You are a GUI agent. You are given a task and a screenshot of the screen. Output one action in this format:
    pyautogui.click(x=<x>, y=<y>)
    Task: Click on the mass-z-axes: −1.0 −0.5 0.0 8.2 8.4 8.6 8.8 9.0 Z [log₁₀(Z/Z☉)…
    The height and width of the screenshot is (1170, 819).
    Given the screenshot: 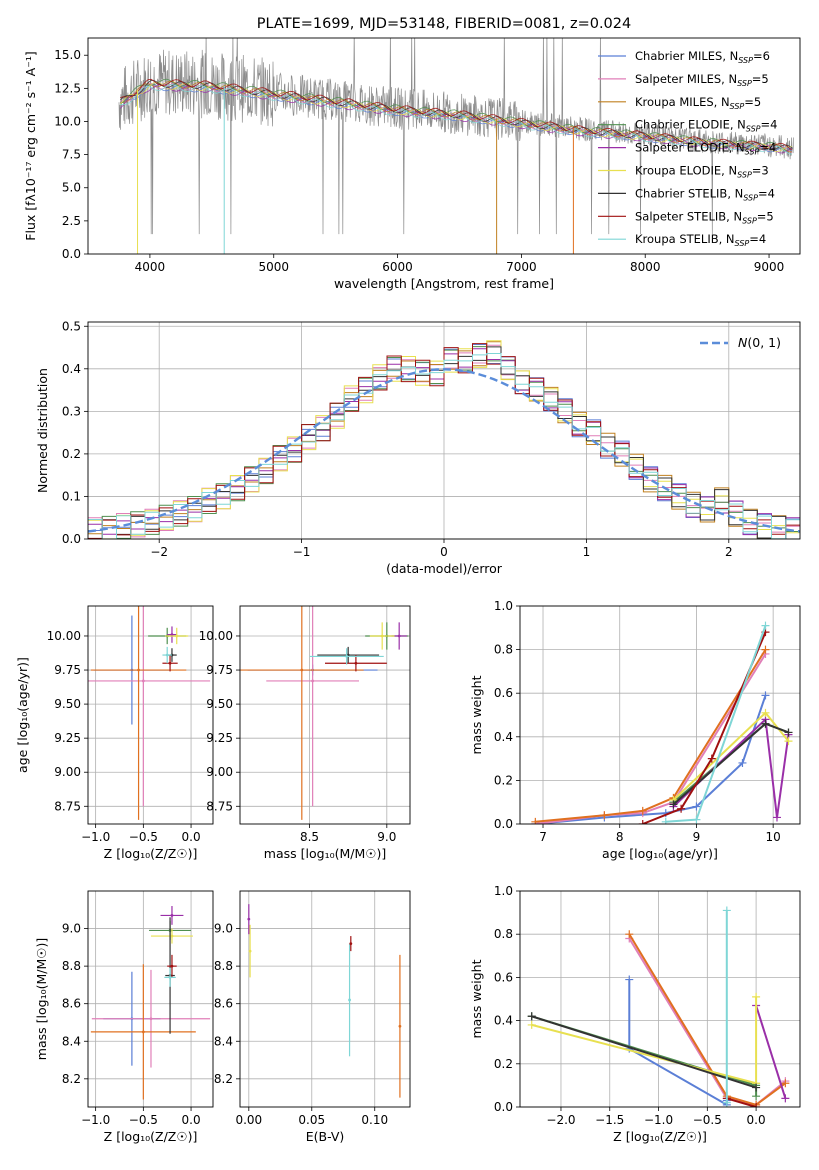 What is the action you would take?
    pyautogui.click(x=123, y=1017)
    